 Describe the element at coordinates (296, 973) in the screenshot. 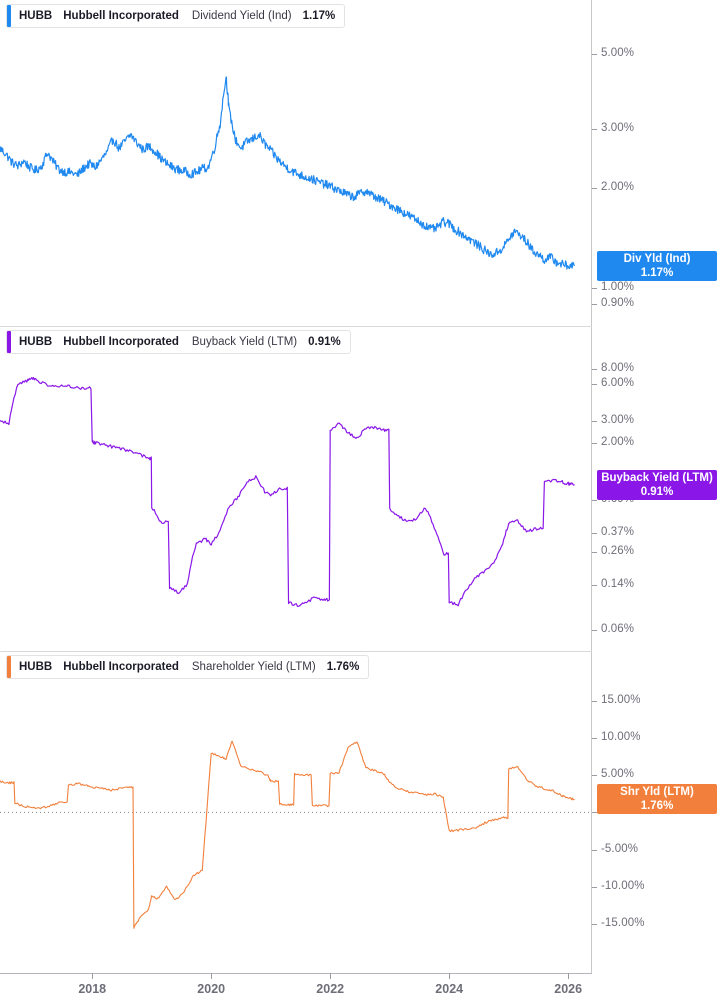

I see `x-axis-line` at that location.